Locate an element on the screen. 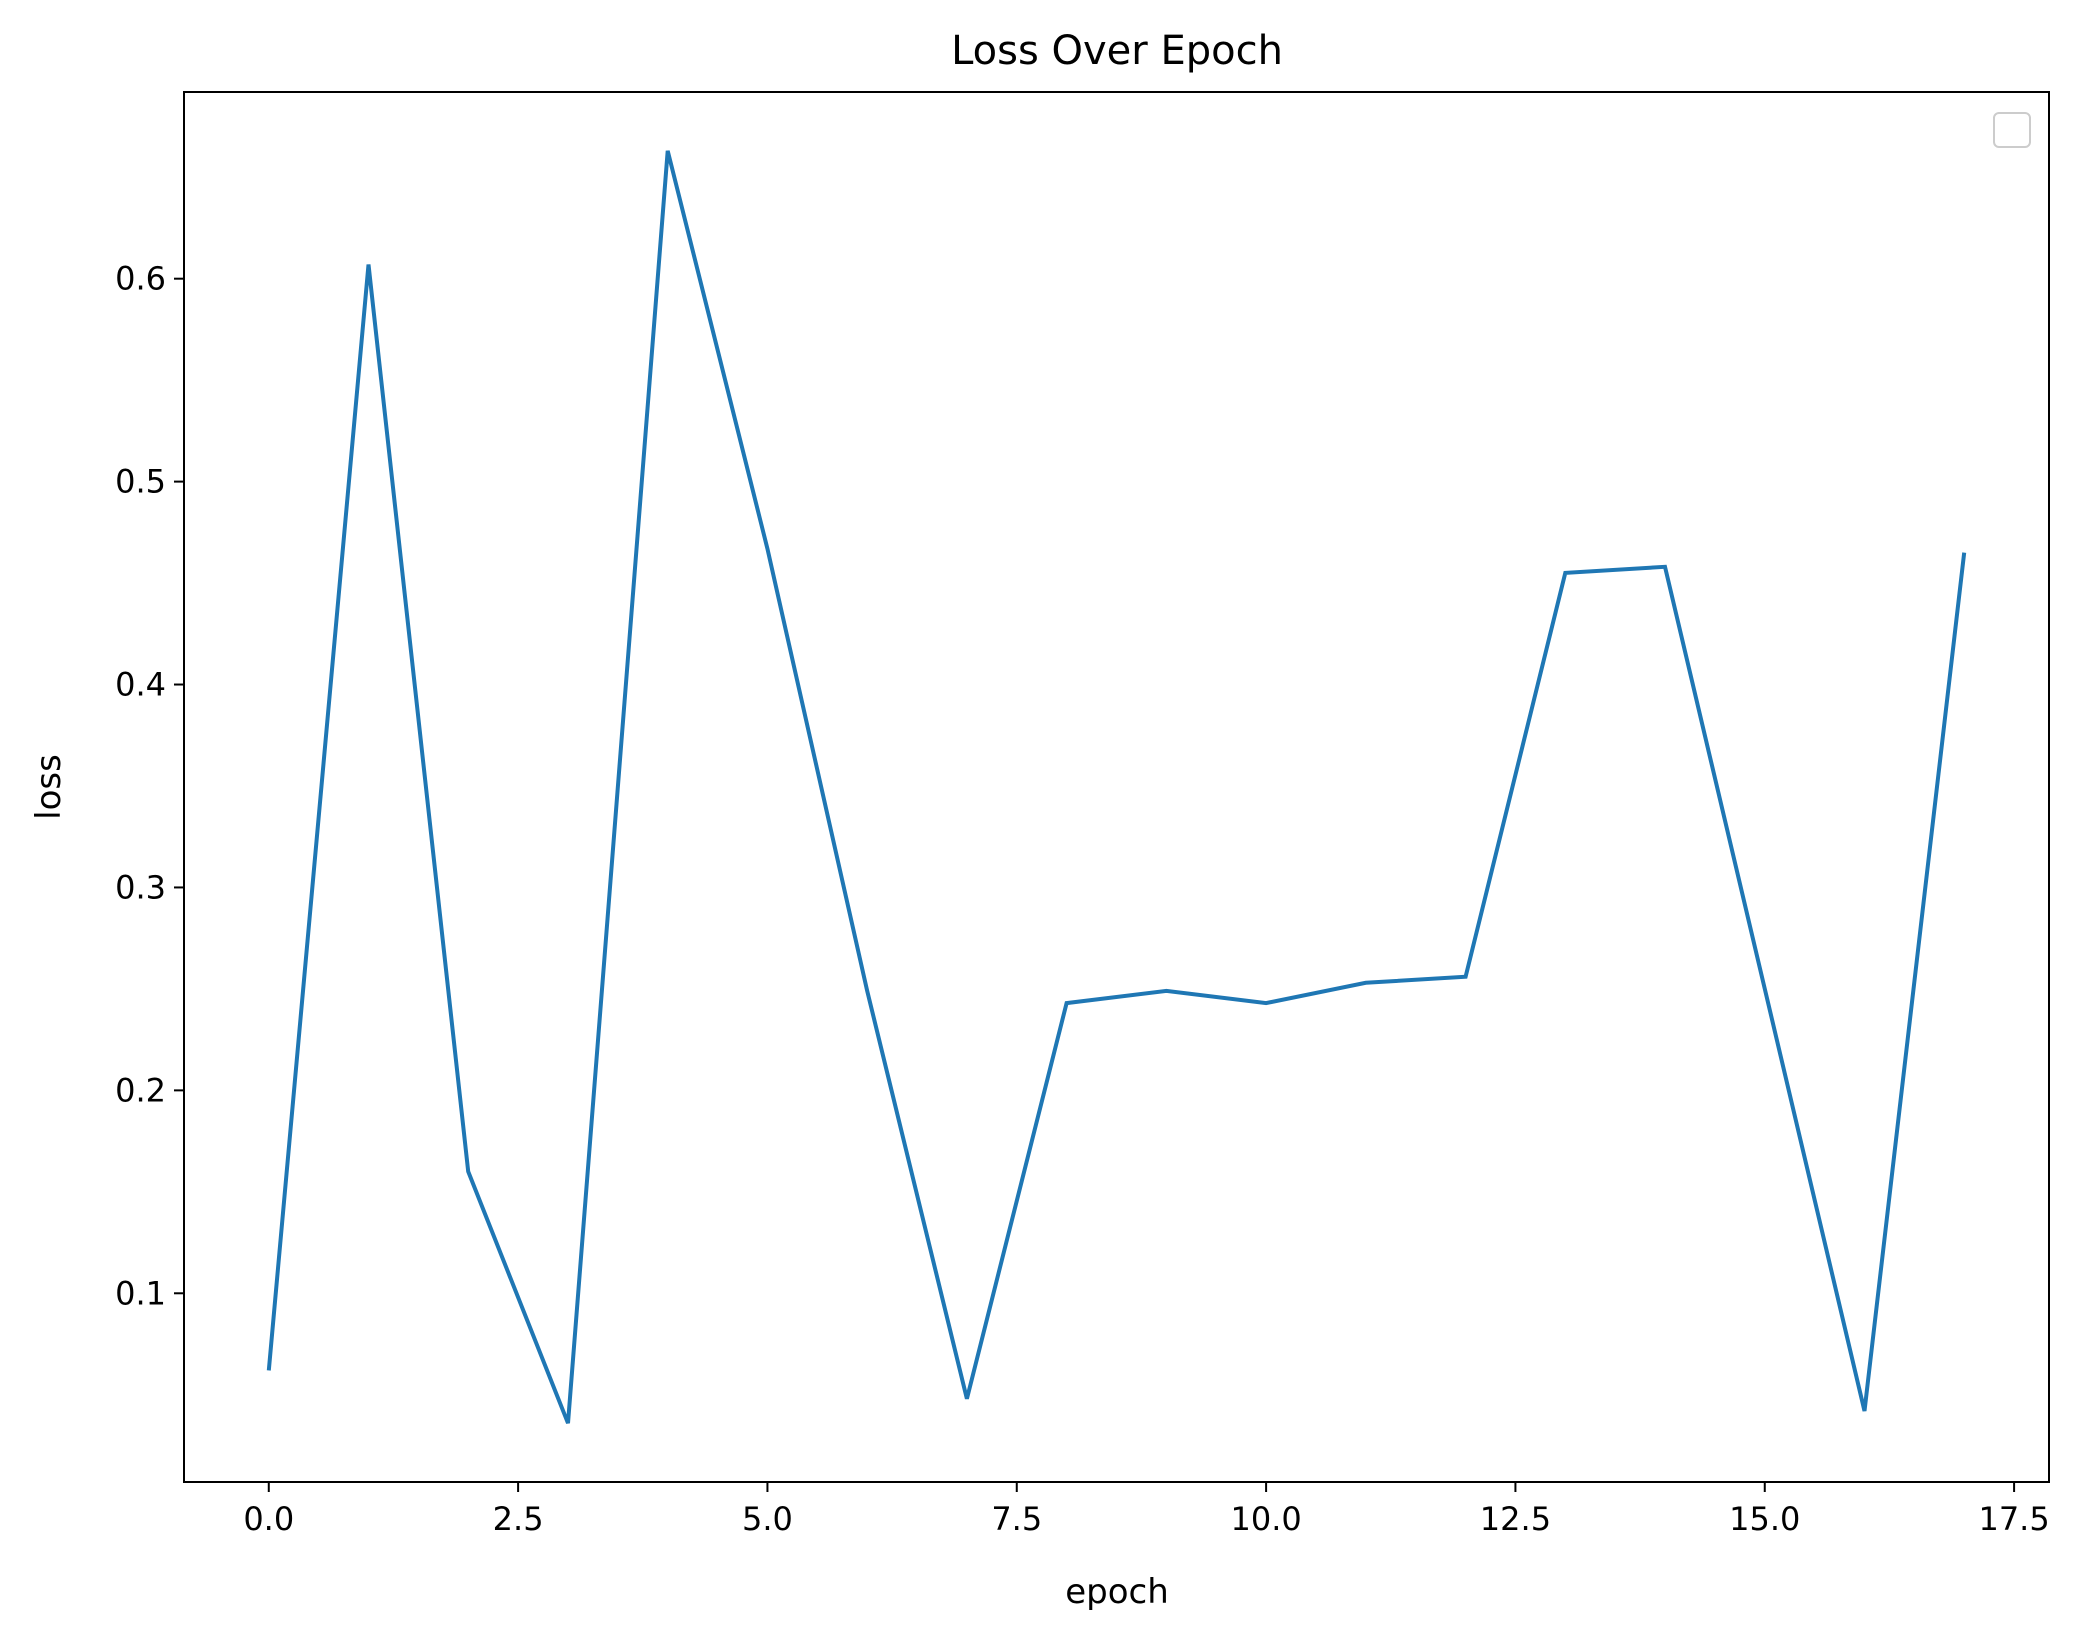 This screenshot has height=1638, width=2085. y-tick-label: 0.5 is located at coordinates (140, 482).